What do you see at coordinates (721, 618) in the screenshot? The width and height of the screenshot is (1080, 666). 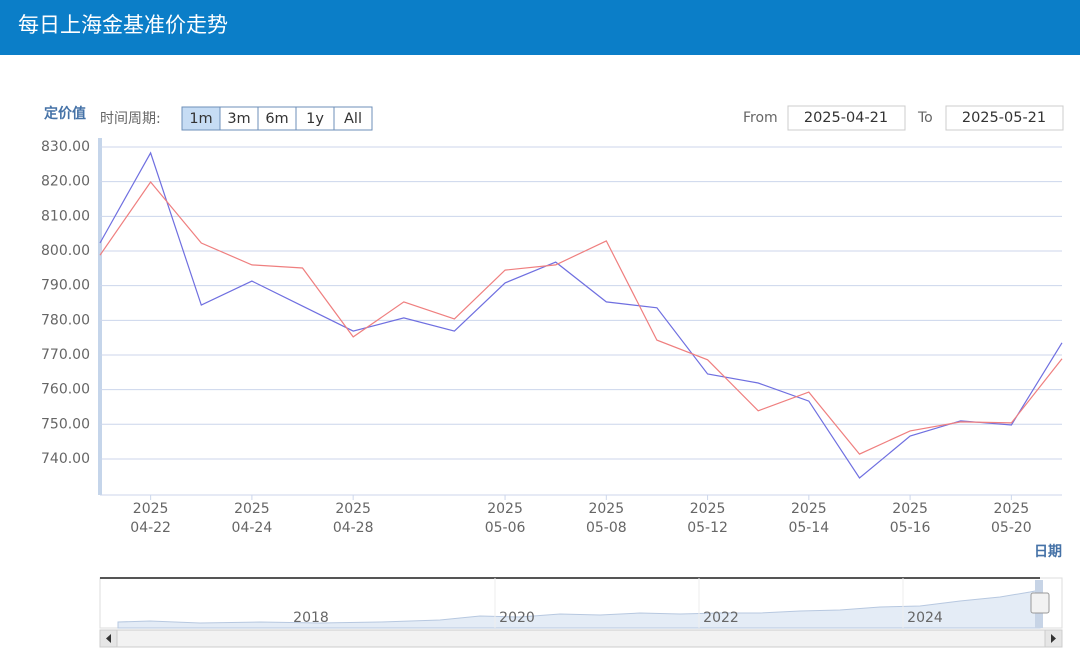 I see `navigator-label: 2022` at bounding box center [721, 618].